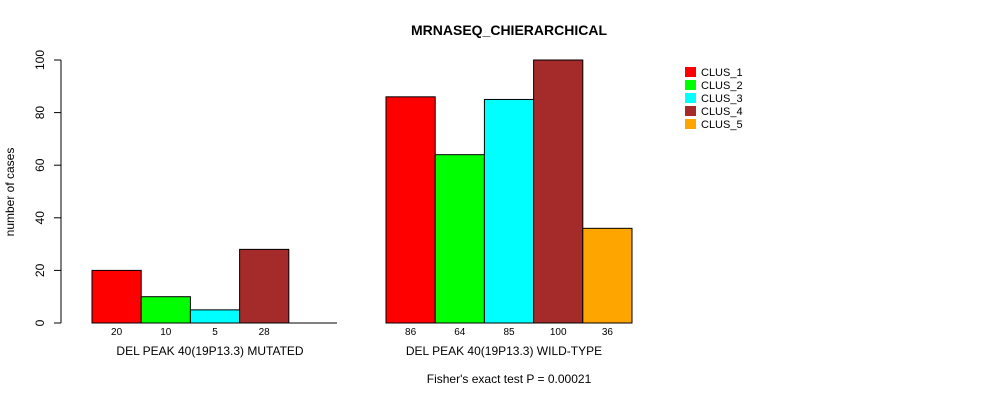 This screenshot has height=400, width=990. Describe the element at coordinates (210, 351) in the screenshot. I see `group-label-1: DEL PEAK 40(19P13.3) MUTATED` at that location.